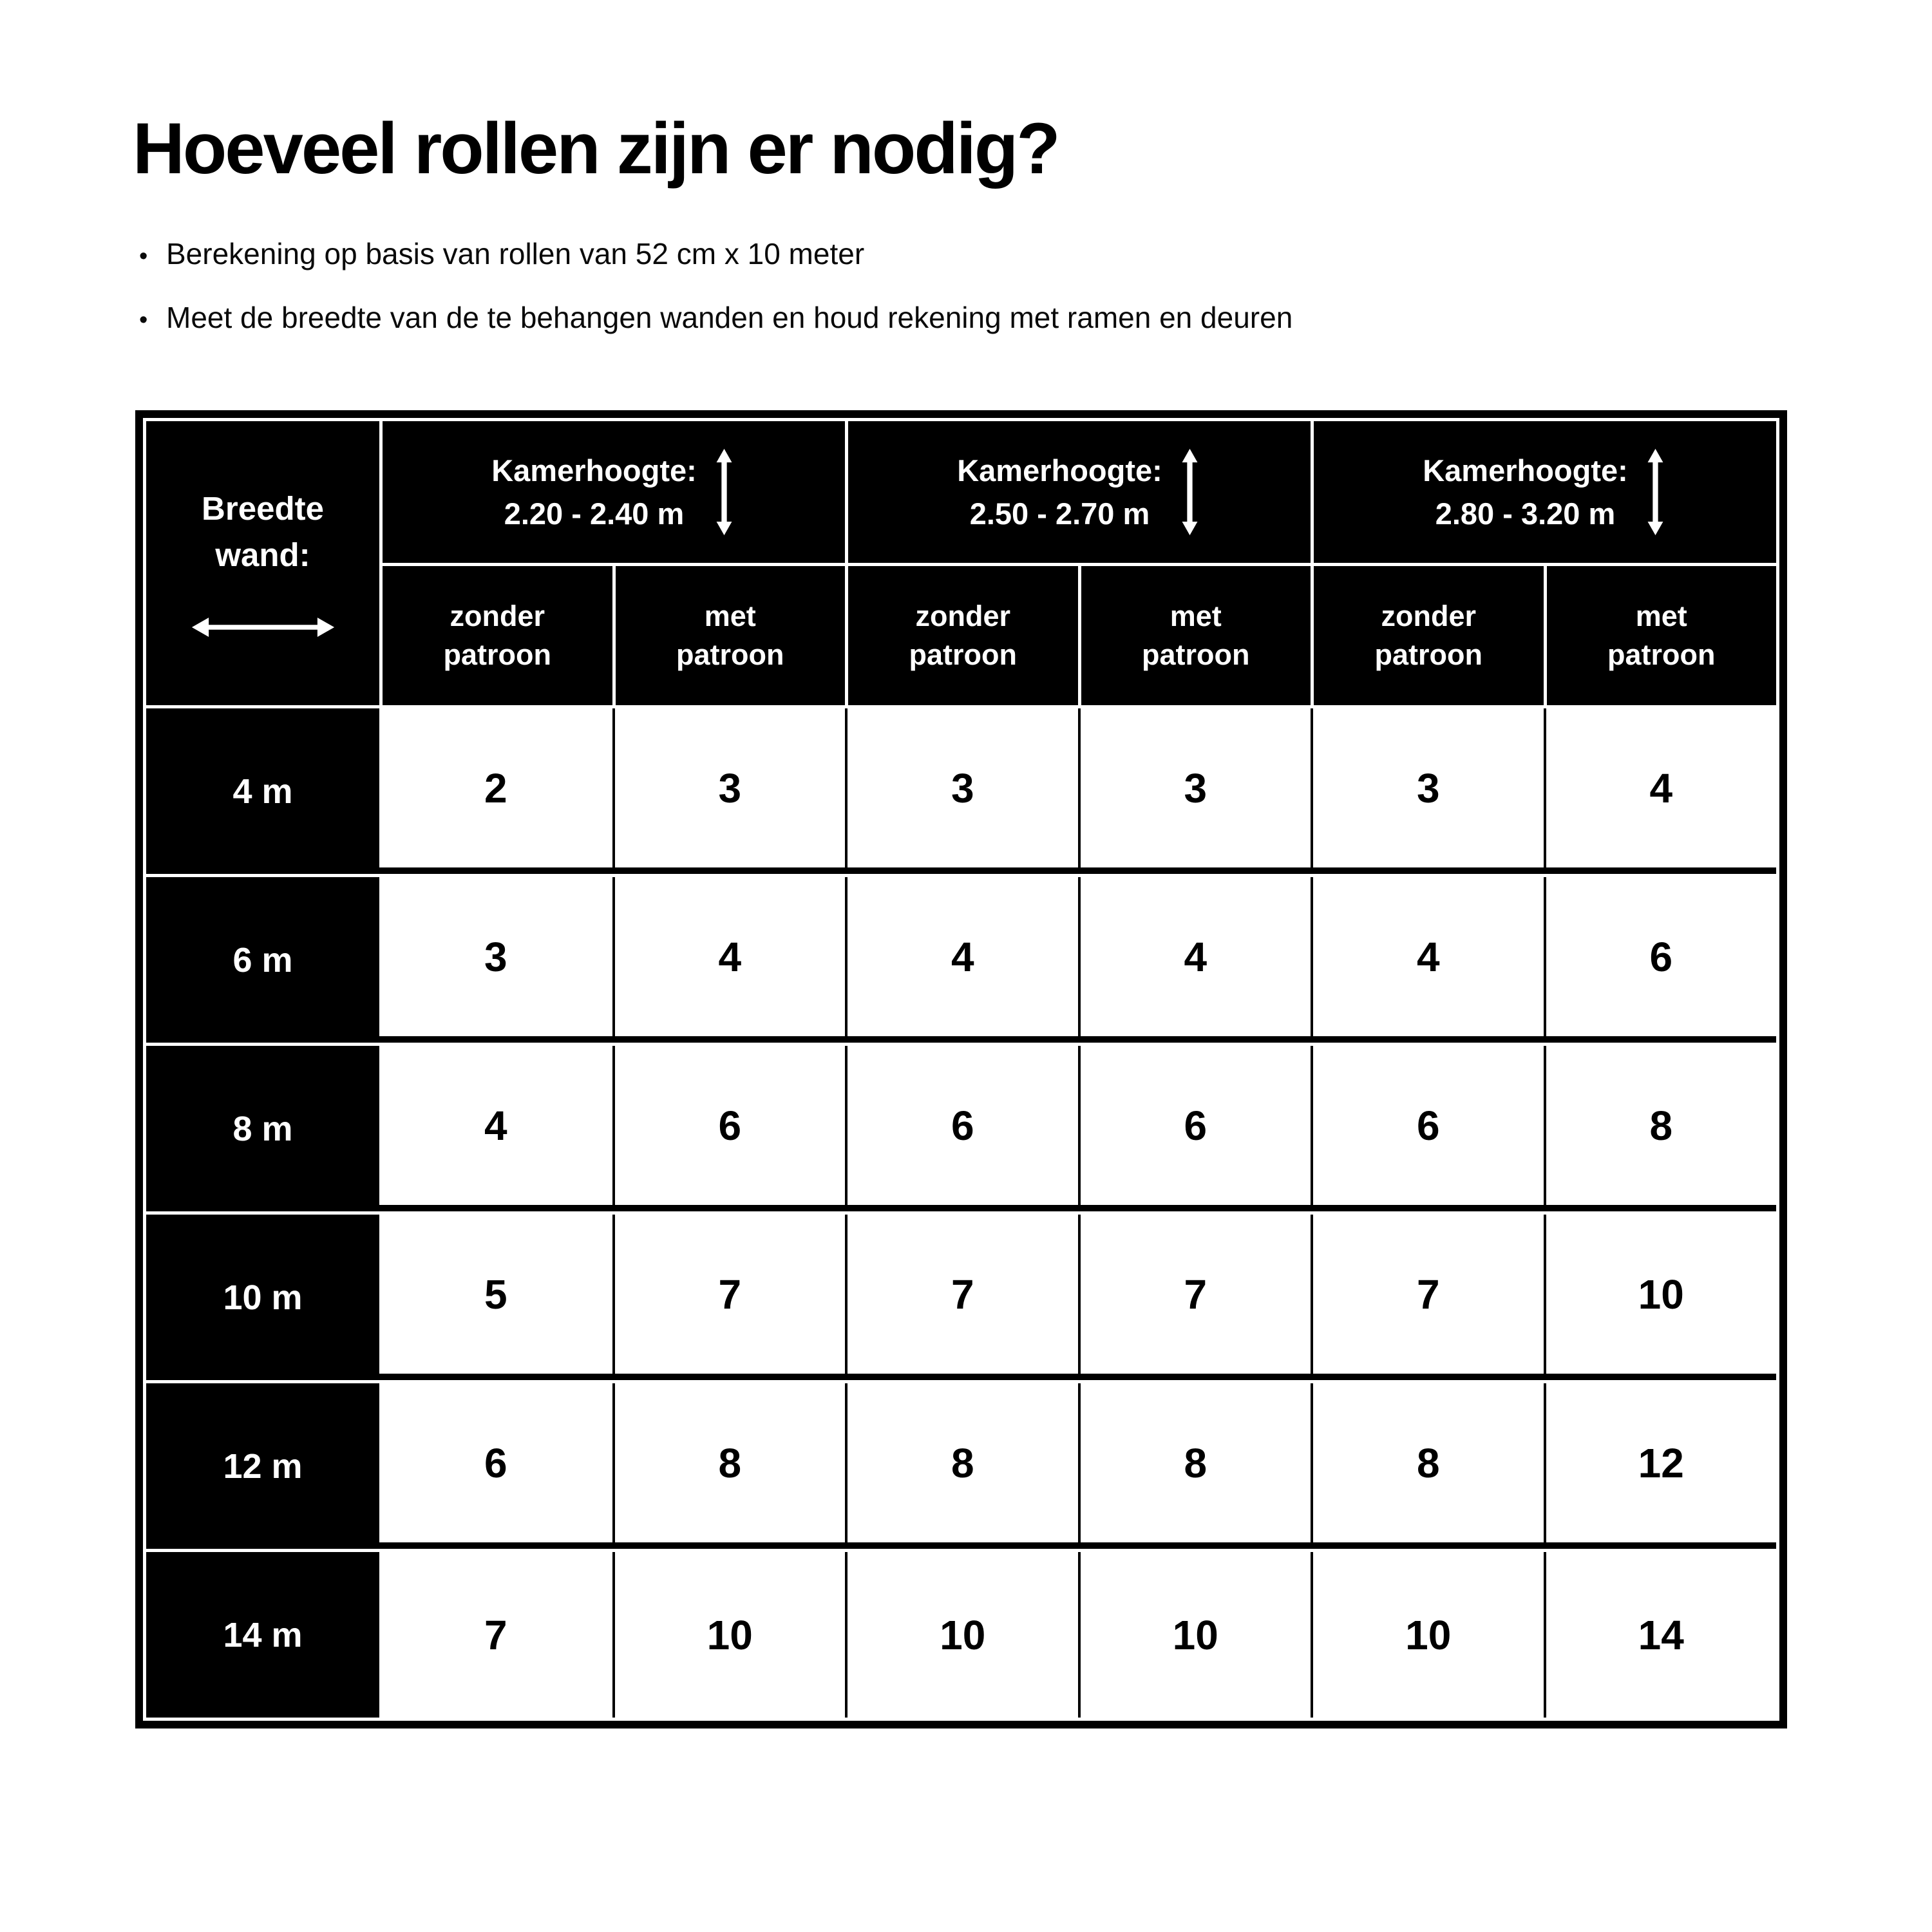 The image size is (1932, 1932). What do you see at coordinates (594, 514) in the screenshot?
I see `group-range: 2.20 - 2.40 m` at bounding box center [594, 514].